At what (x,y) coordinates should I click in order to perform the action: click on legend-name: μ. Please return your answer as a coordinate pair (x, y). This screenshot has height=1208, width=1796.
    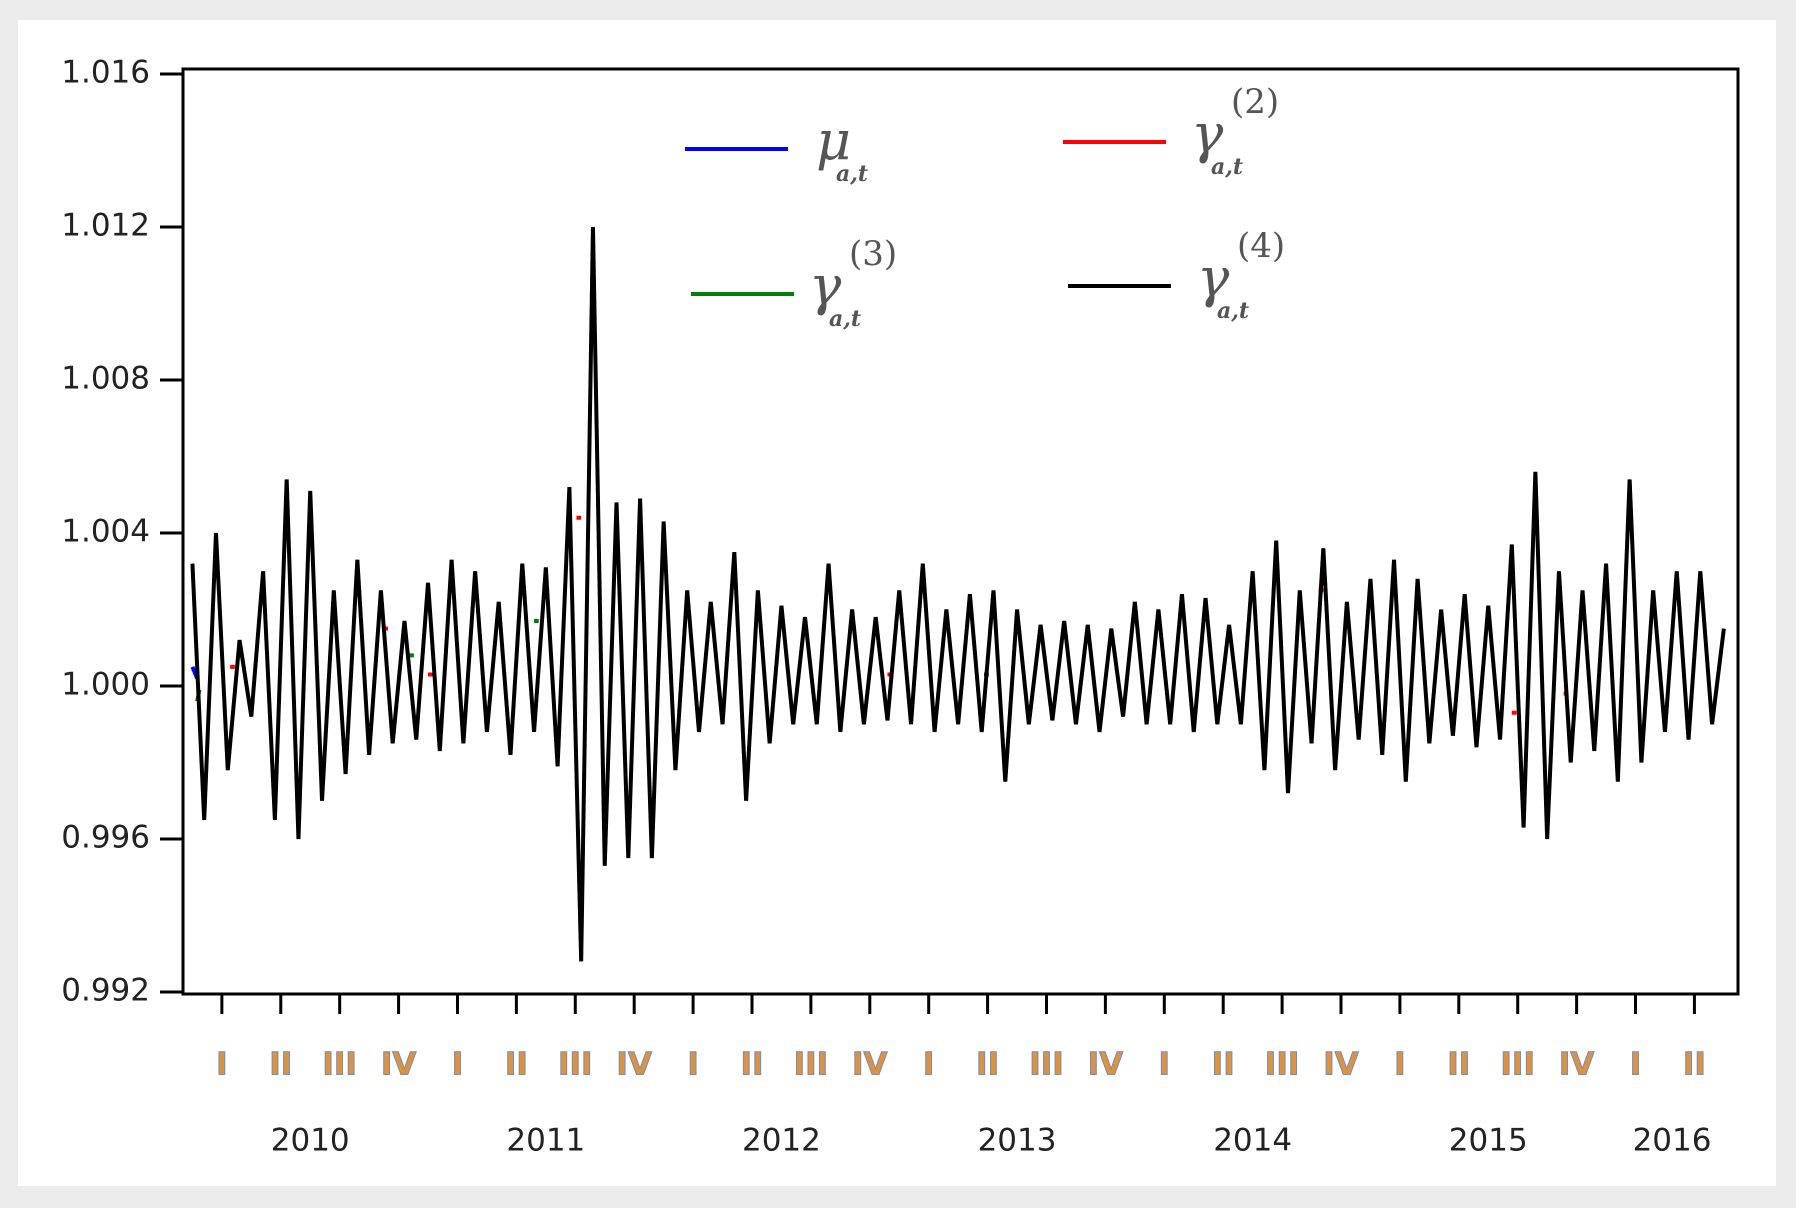
    Looking at the image, I should click on (833, 140).